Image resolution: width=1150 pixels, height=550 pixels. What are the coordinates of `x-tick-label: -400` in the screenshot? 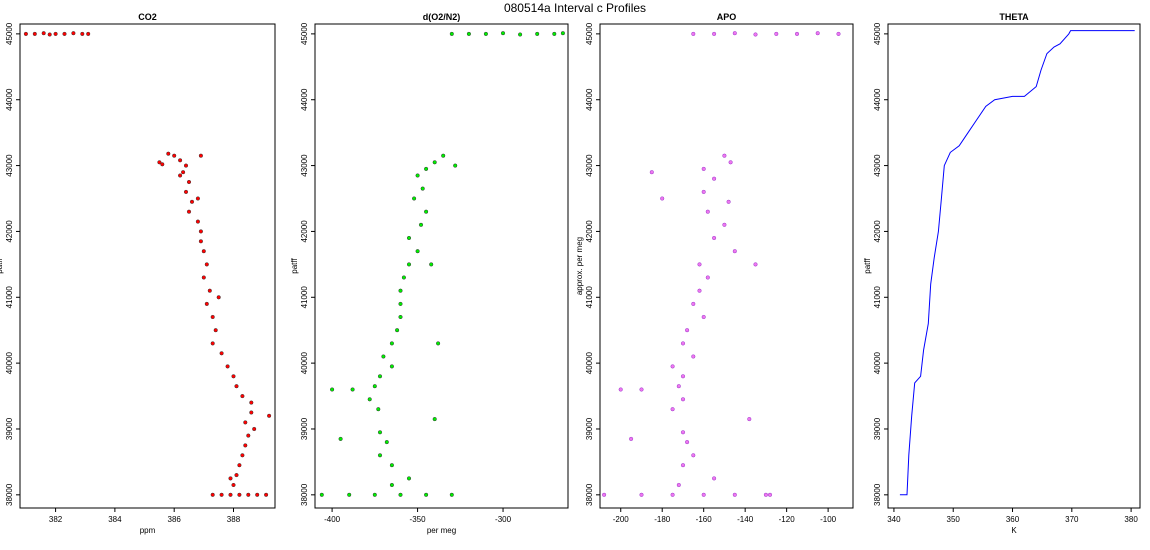 It's located at (332, 519).